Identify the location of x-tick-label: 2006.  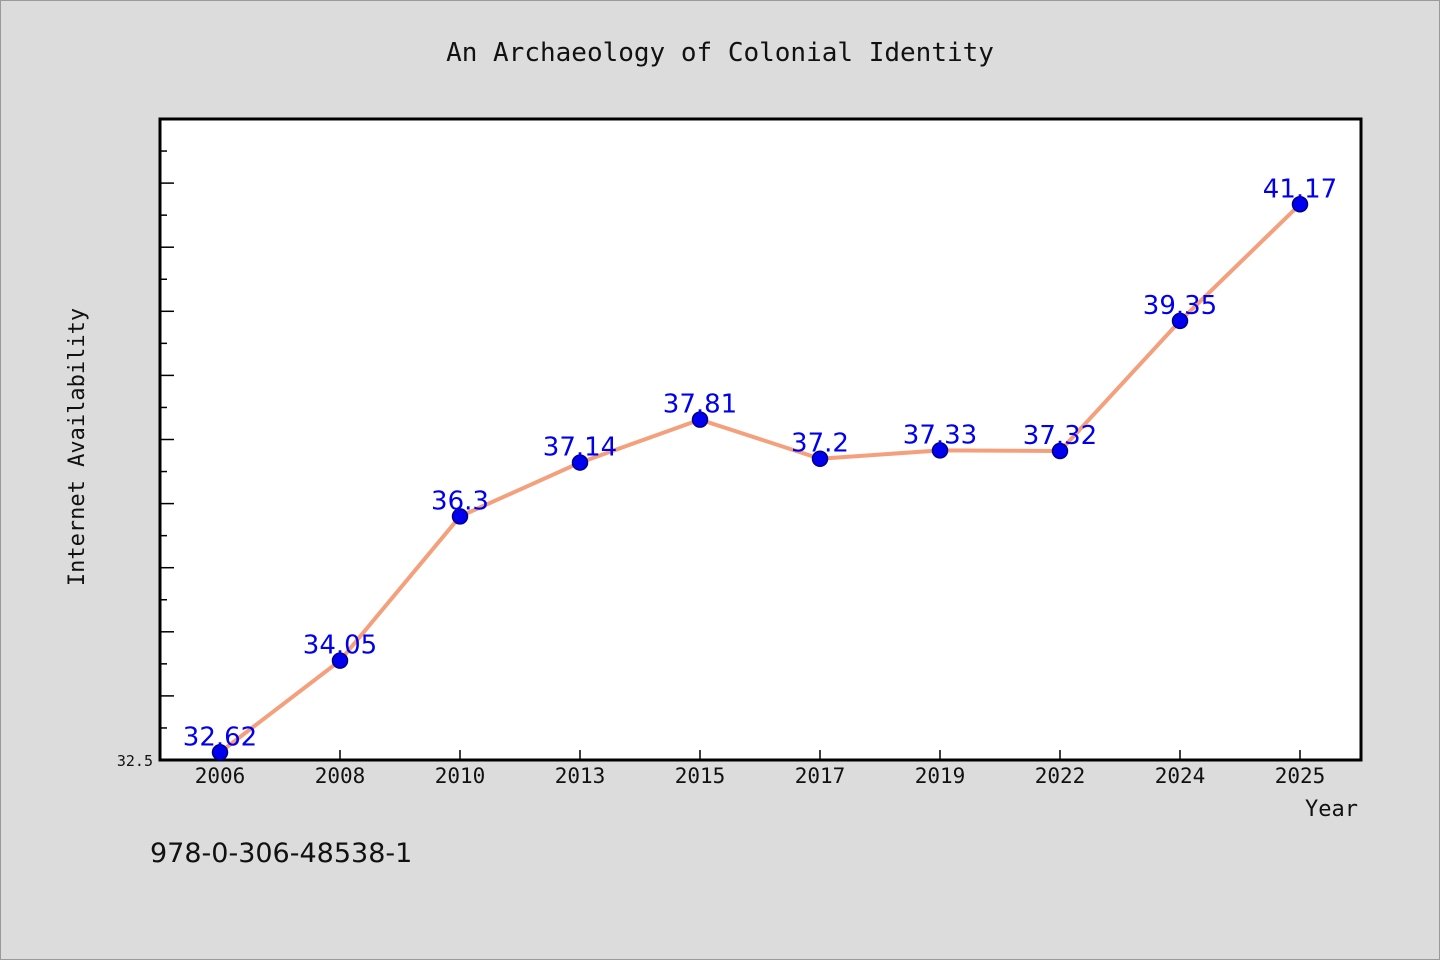
(220, 776).